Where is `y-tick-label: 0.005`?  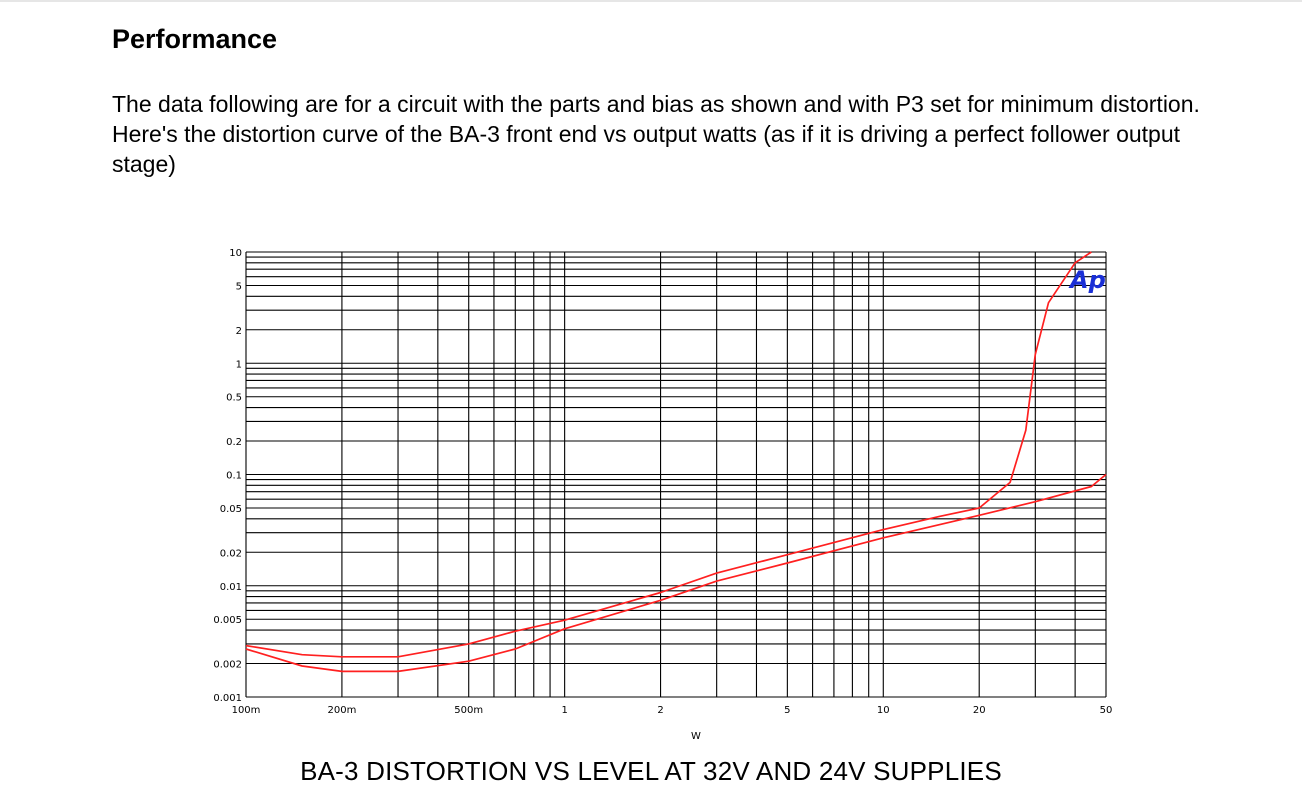
y-tick-label: 0.005 is located at coordinates (227, 620).